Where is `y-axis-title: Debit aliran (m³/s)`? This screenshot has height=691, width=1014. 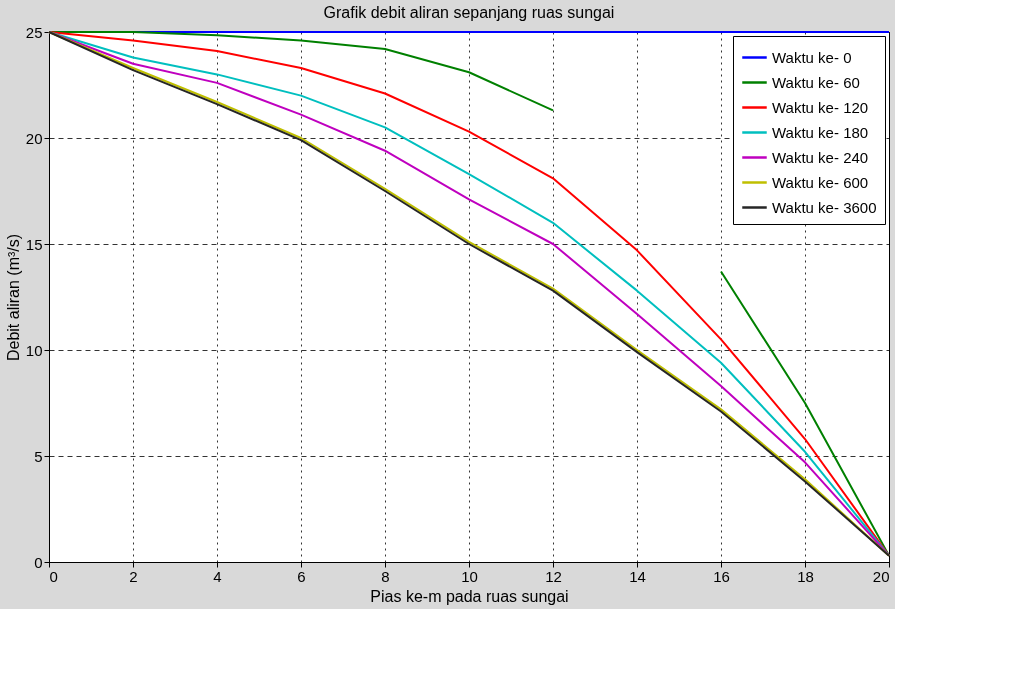
y-axis-title: Debit aliran (m³/s) is located at coordinates (13, 297).